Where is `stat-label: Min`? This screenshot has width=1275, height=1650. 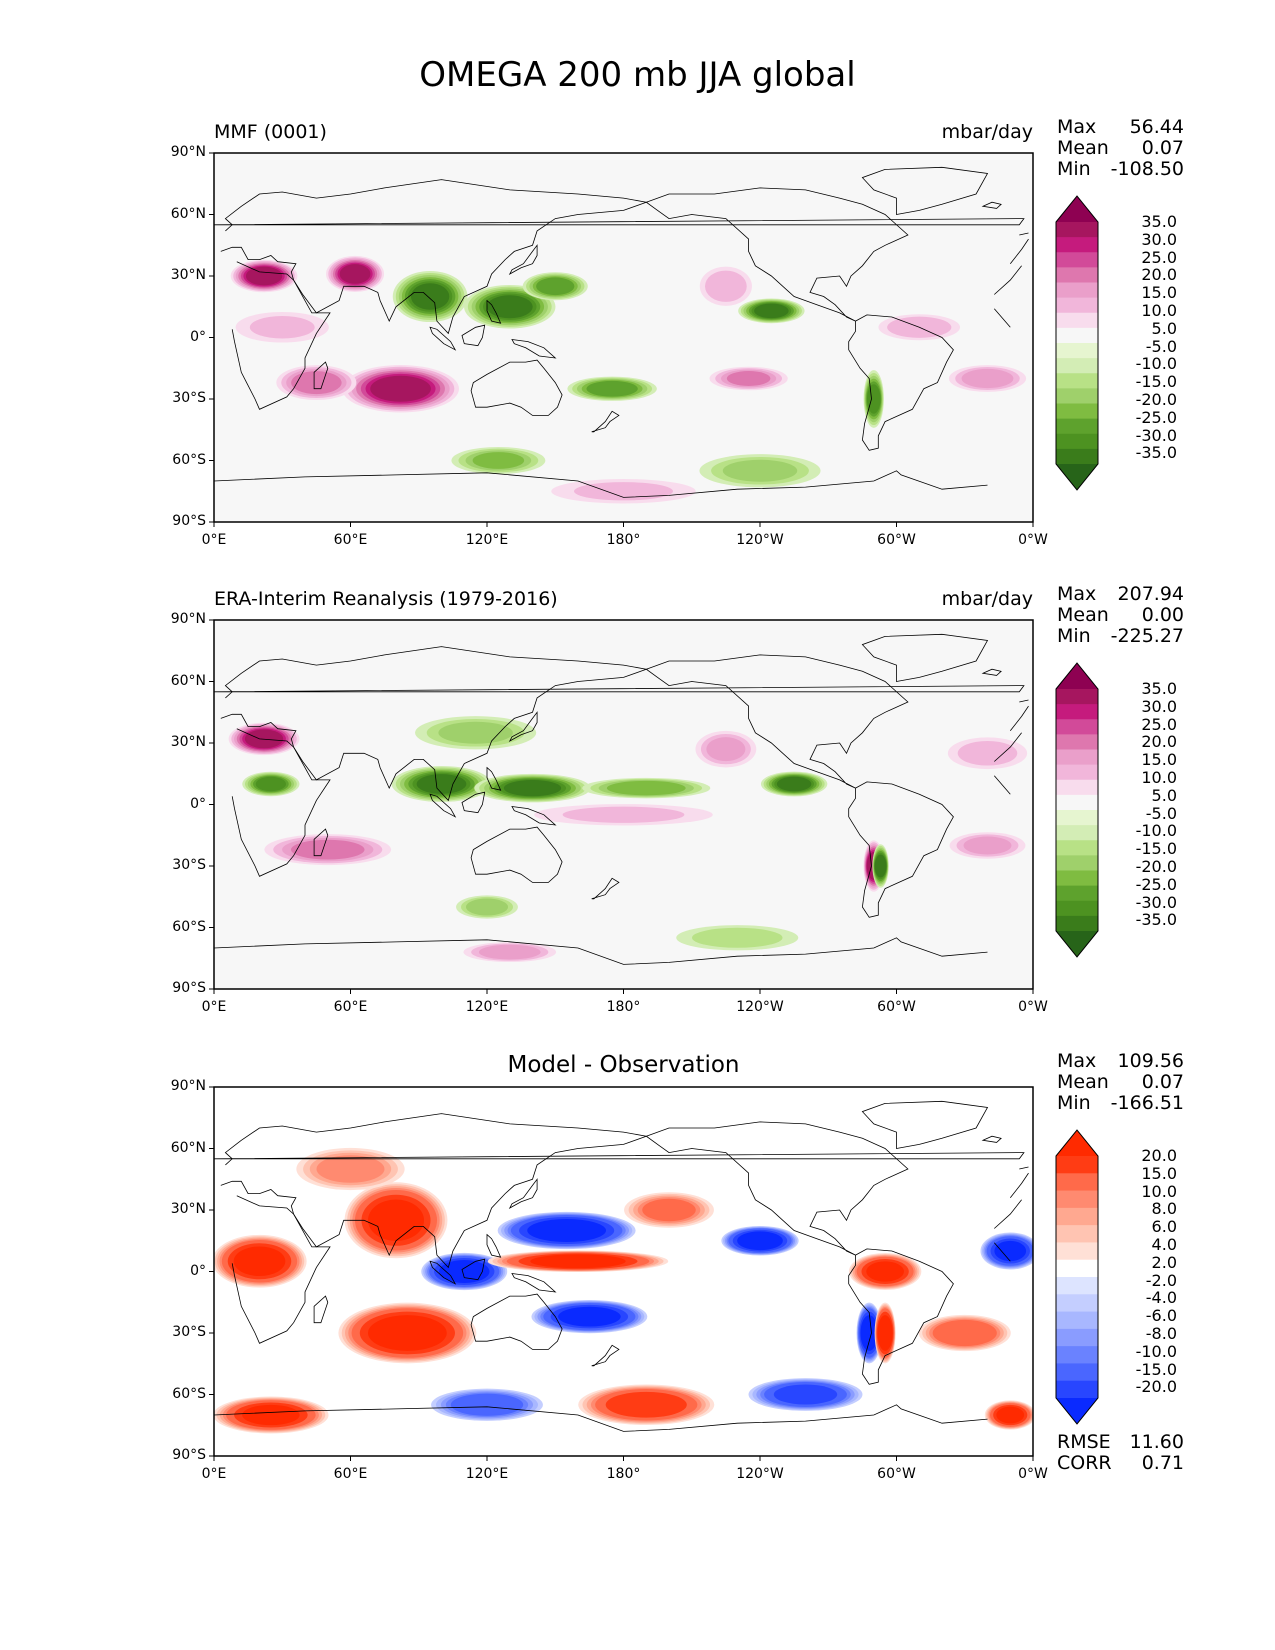 stat-label: Min is located at coordinates (1074, 1103).